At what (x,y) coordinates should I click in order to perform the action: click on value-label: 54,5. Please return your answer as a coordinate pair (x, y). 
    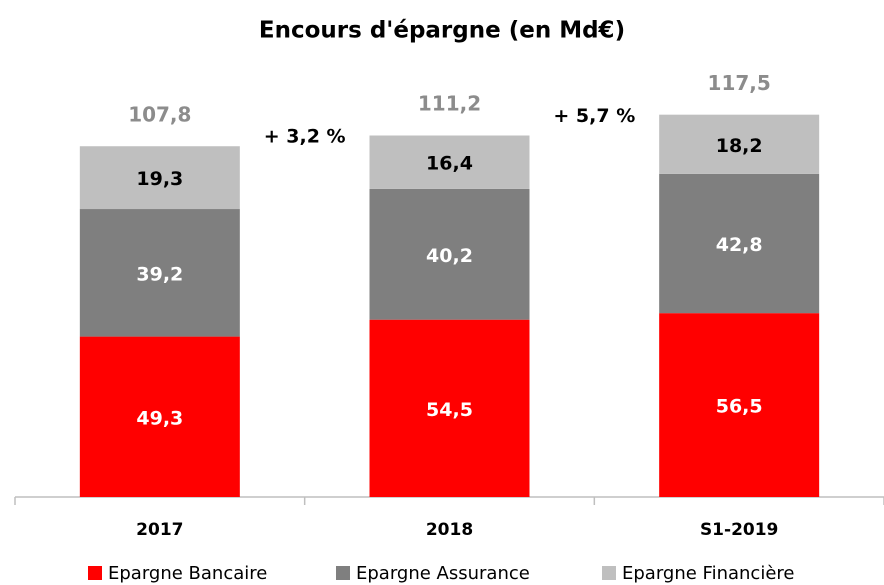
    Looking at the image, I should click on (449, 410).